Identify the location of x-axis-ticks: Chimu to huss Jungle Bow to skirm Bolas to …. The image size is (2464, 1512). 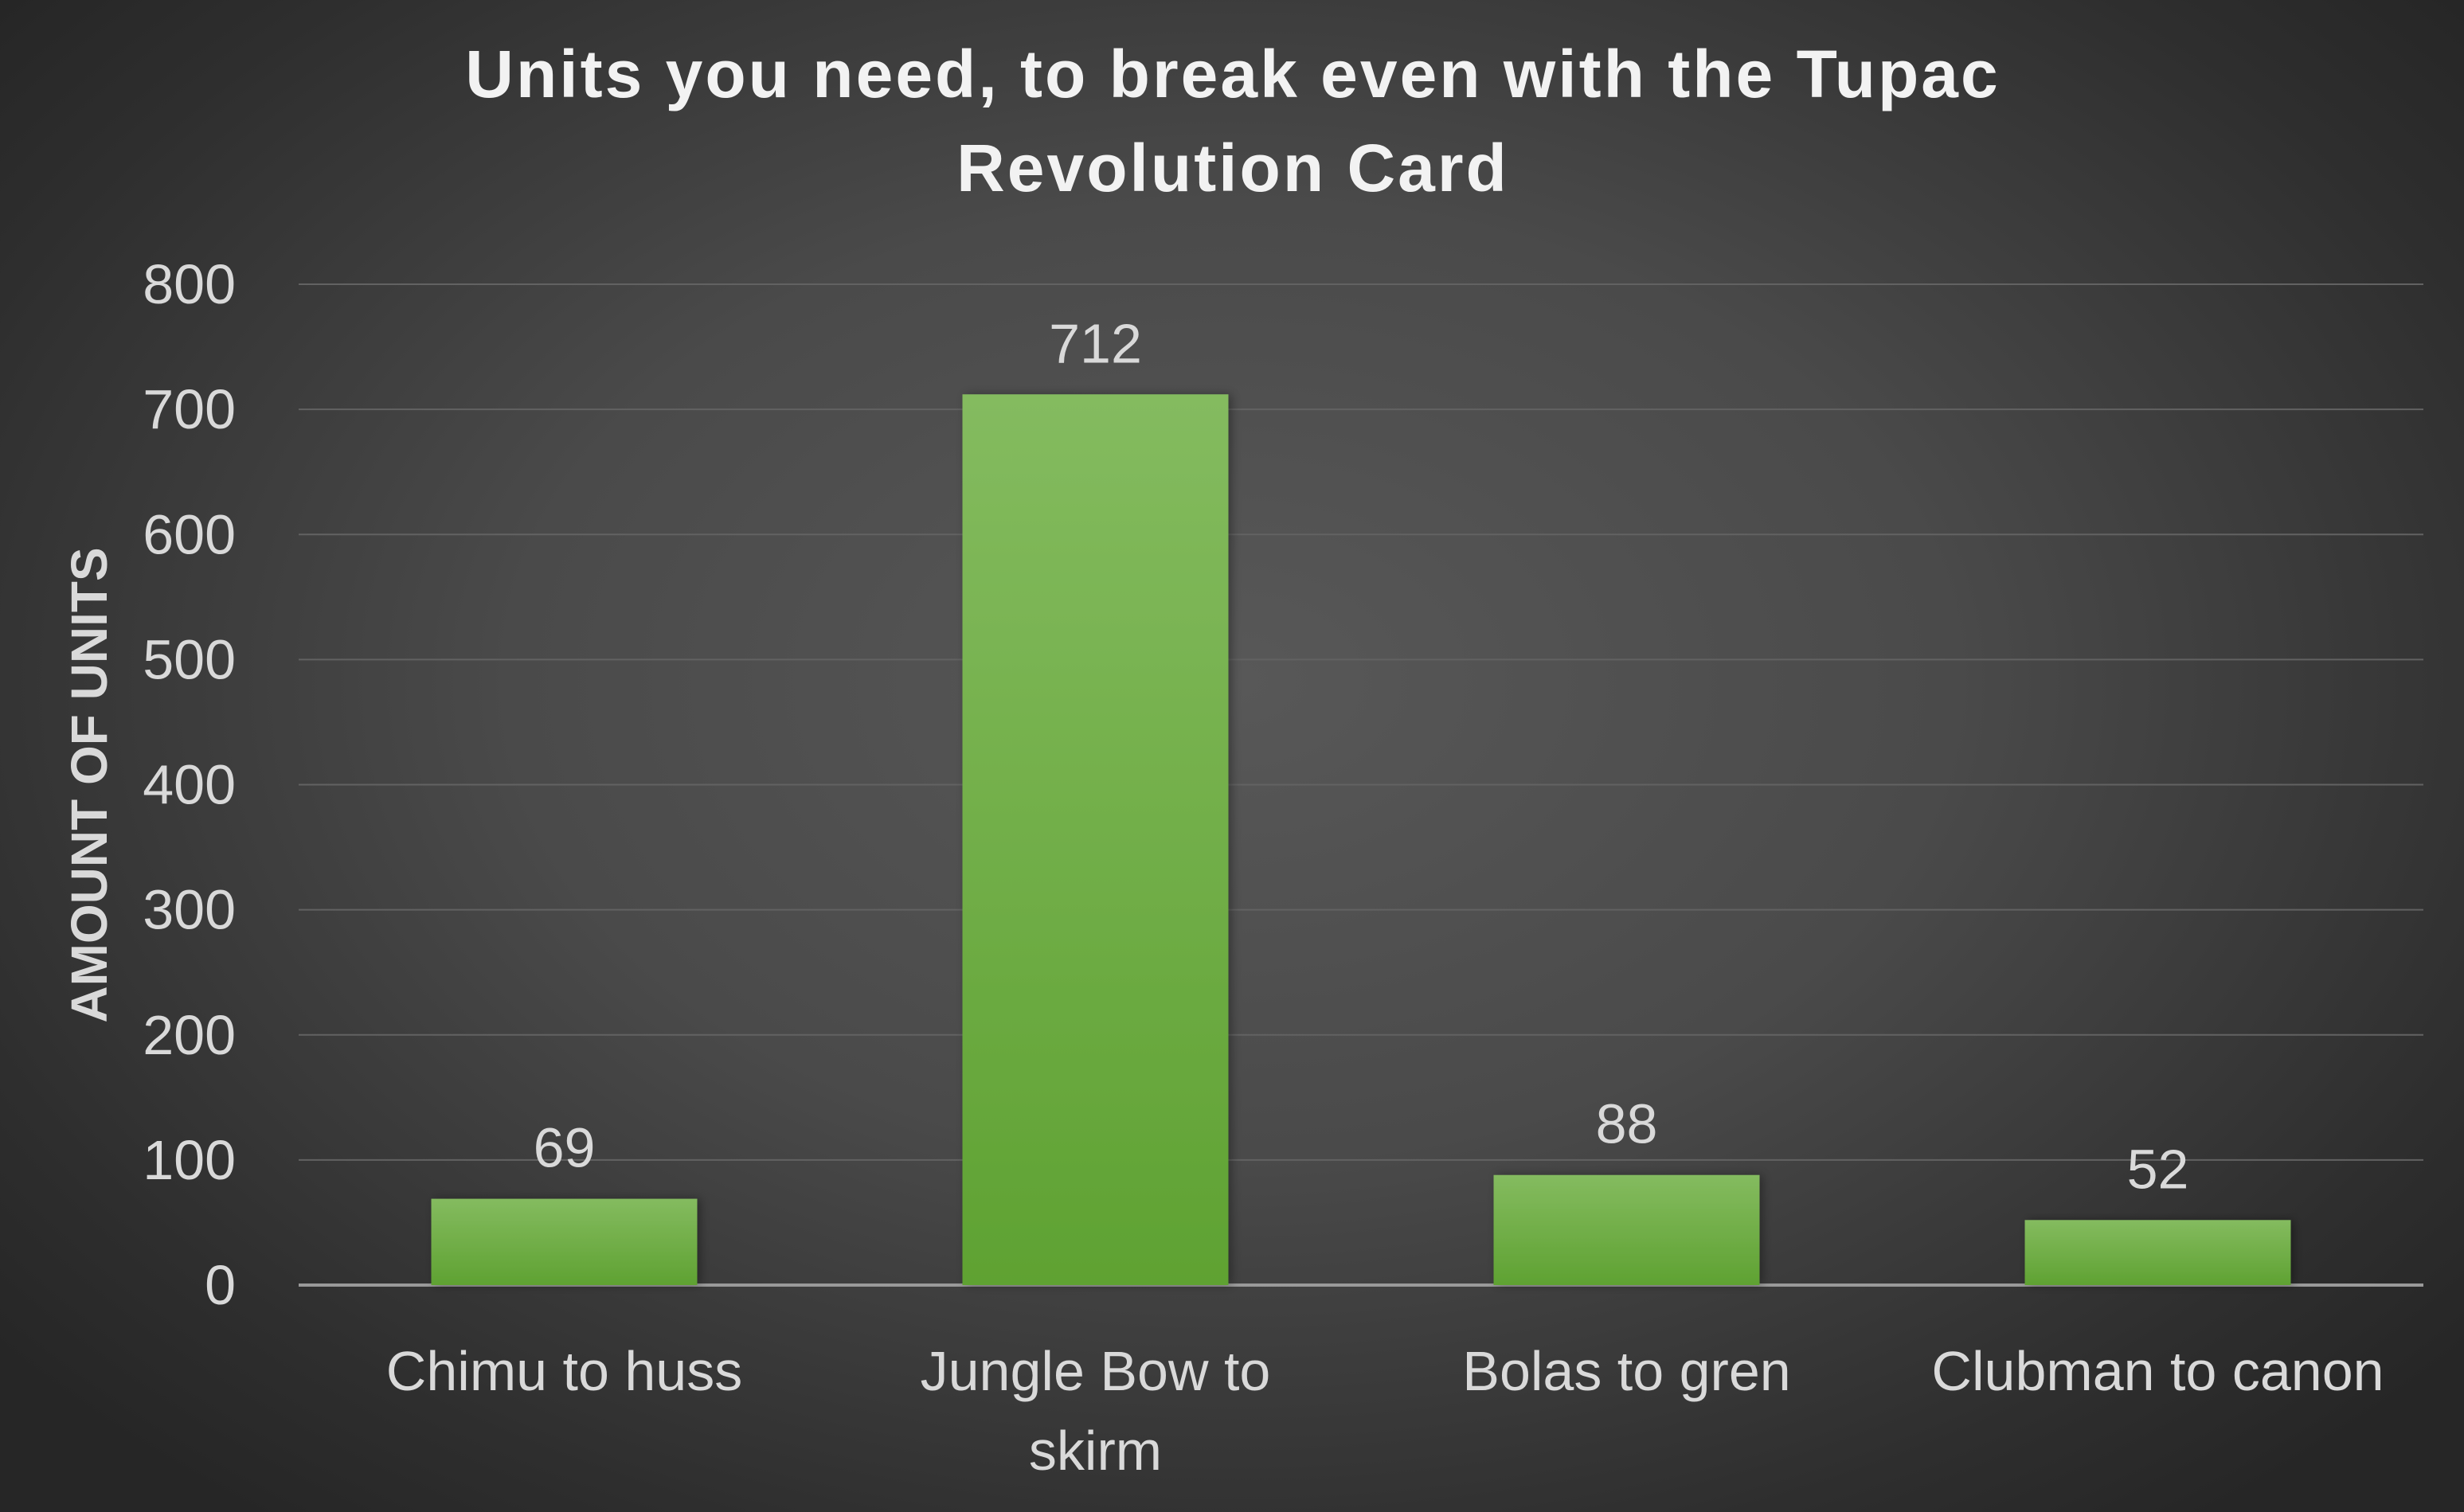
(1385, 1411).